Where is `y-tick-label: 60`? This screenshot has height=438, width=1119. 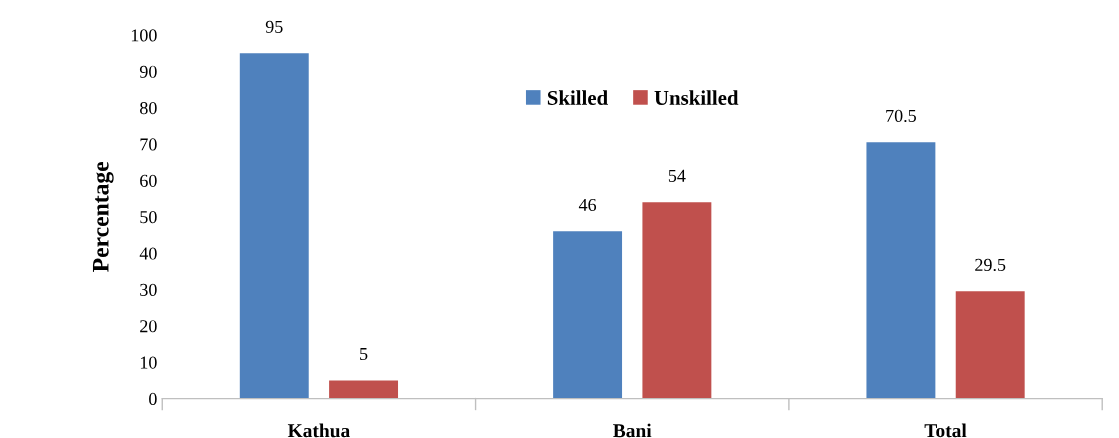
y-tick-label: 60 is located at coordinates (148, 180).